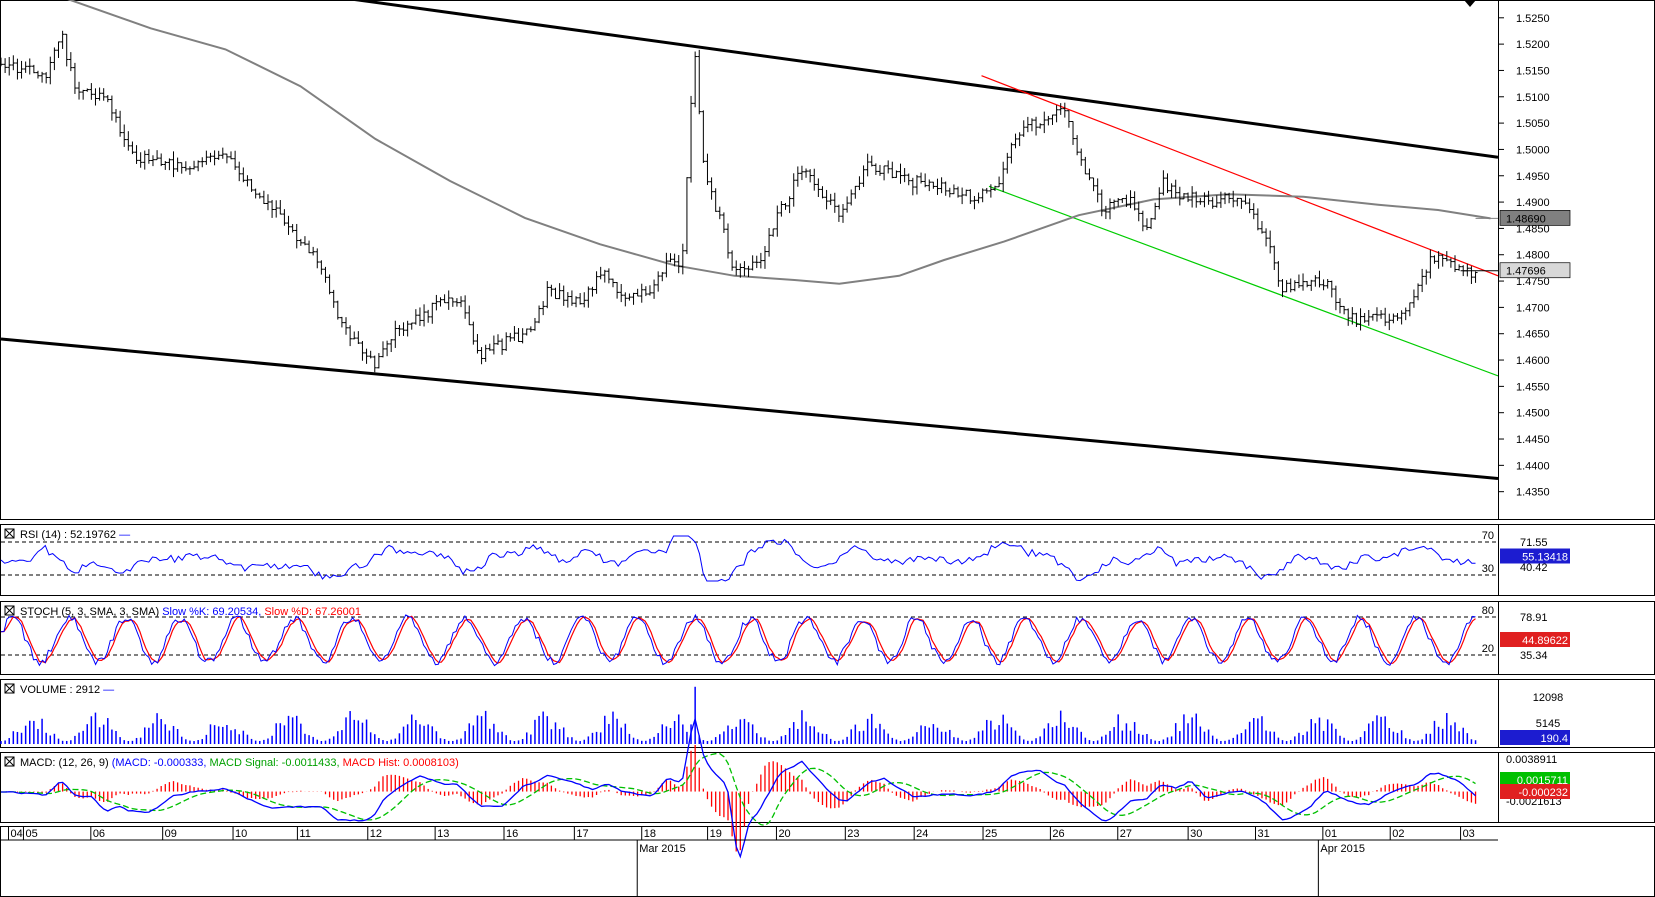 The image size is (1655, 897). Describe the element at coordinates (9, 761) in the screenshot. I see `macd-close-button` at that location.